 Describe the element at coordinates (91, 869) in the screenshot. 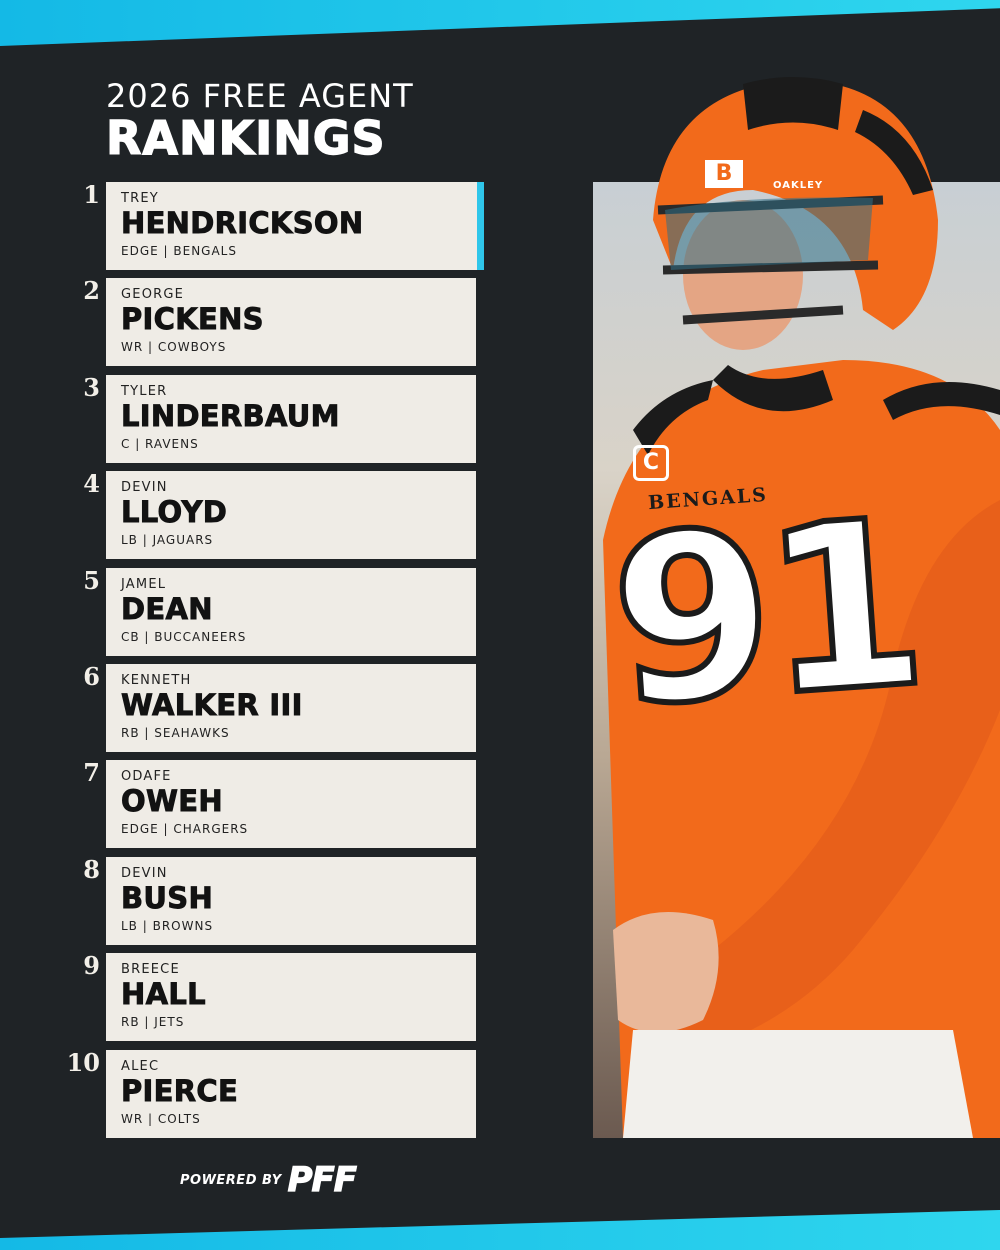

I see `rank-number: 8` at that location.